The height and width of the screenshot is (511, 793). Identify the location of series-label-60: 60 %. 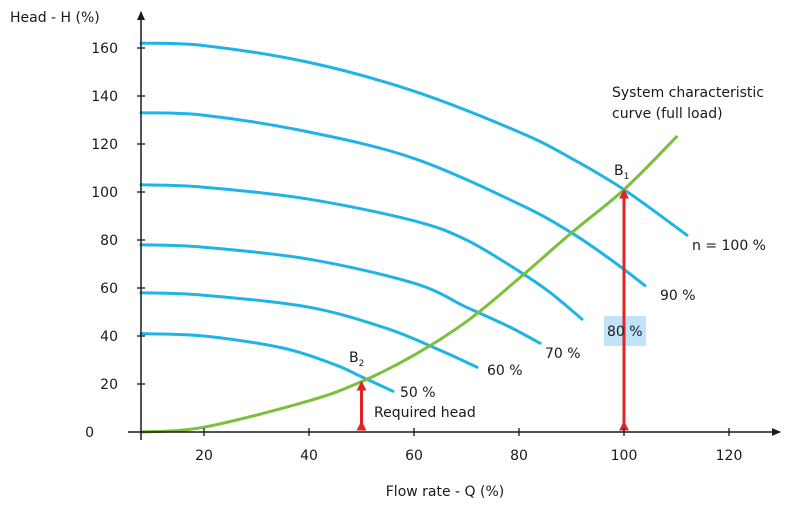
(505, 371).